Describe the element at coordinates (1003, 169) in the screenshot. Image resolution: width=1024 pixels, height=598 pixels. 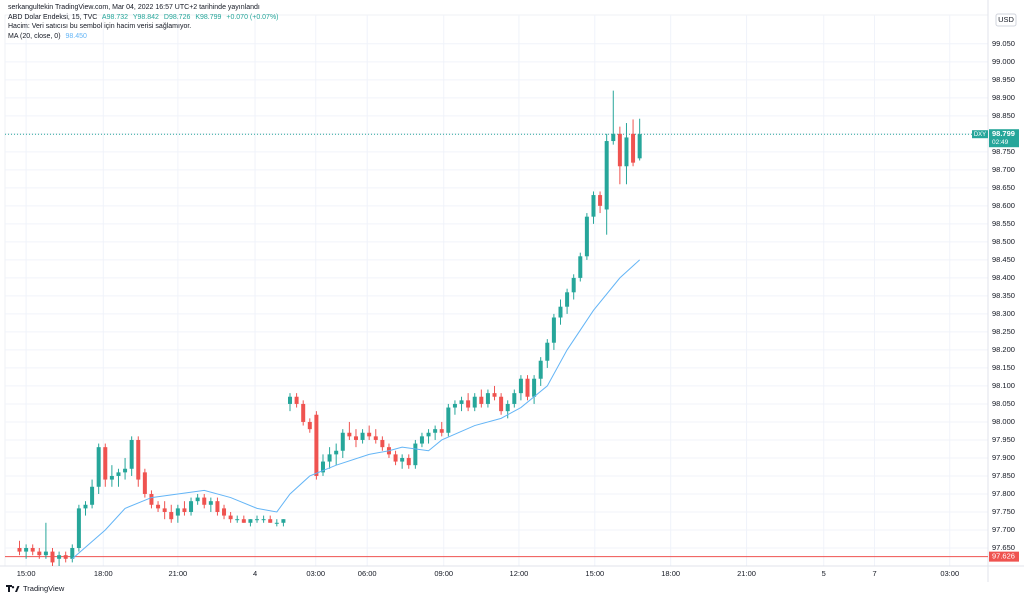
I see `y-tick-label: 98.700` at that location.